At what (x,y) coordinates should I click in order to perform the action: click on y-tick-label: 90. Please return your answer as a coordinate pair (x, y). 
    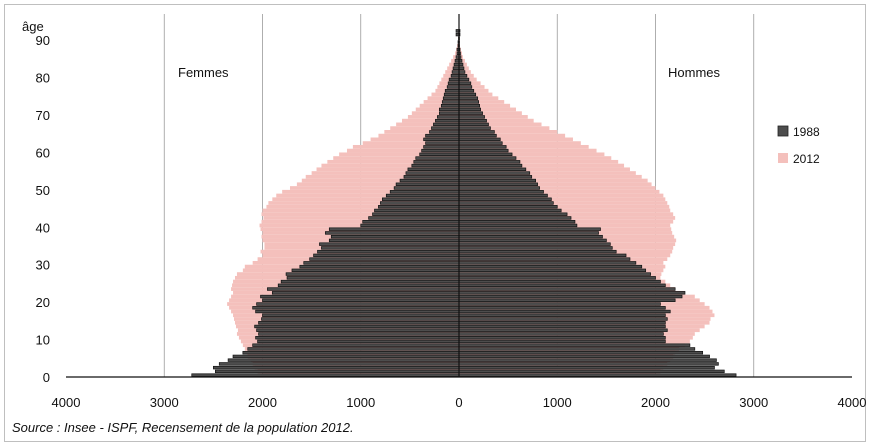
    Looking at the image, I should click on (43, 40).